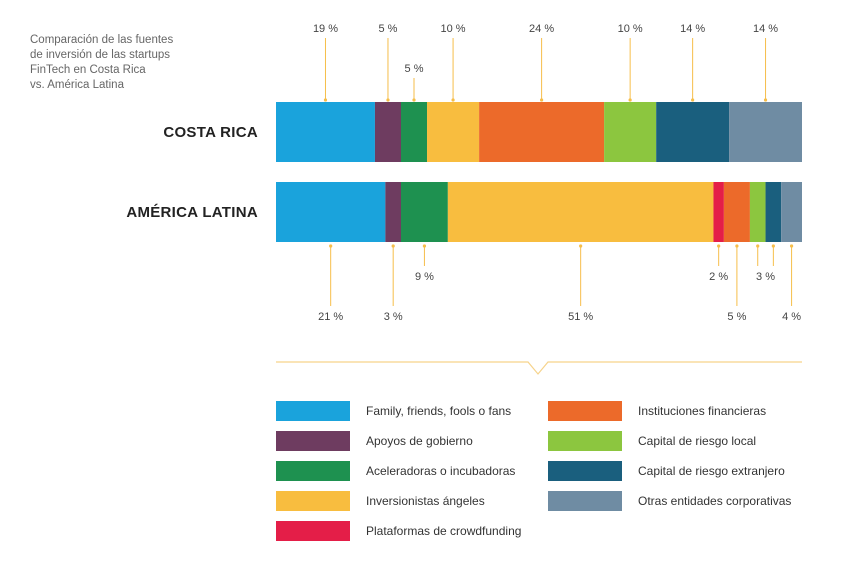 The height and width of the screenshot is (566, 860). What do you see at coordinates (88, 70) in the screenshot?
I see `caption-line: FinTech en Costa Rica` at bounding box center [88, 70].